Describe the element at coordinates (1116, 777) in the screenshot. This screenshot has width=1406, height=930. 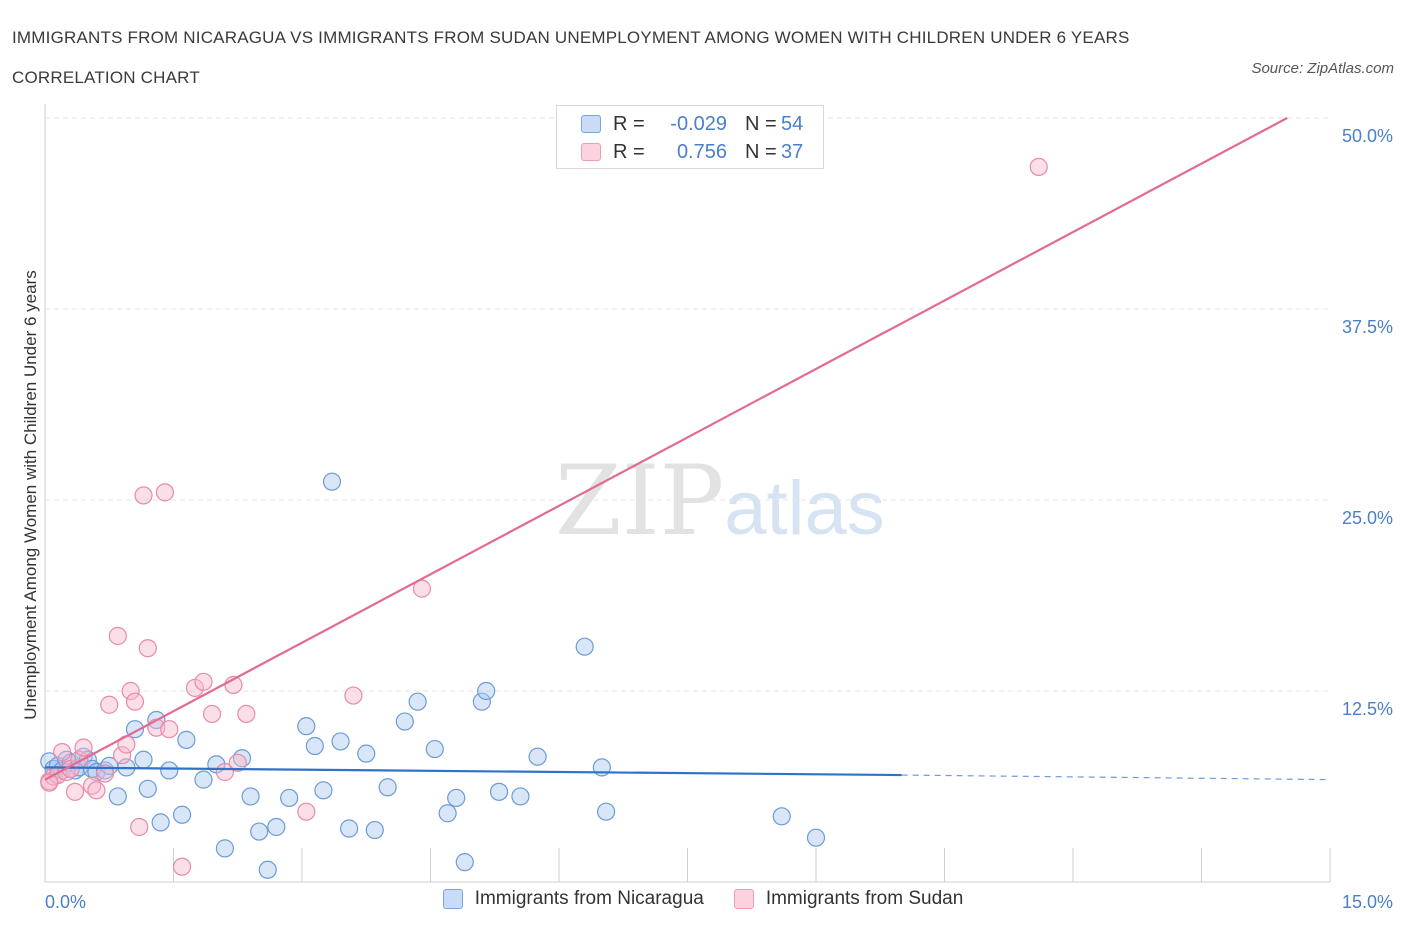
I see `nicaragua-trend-extension` at that location.